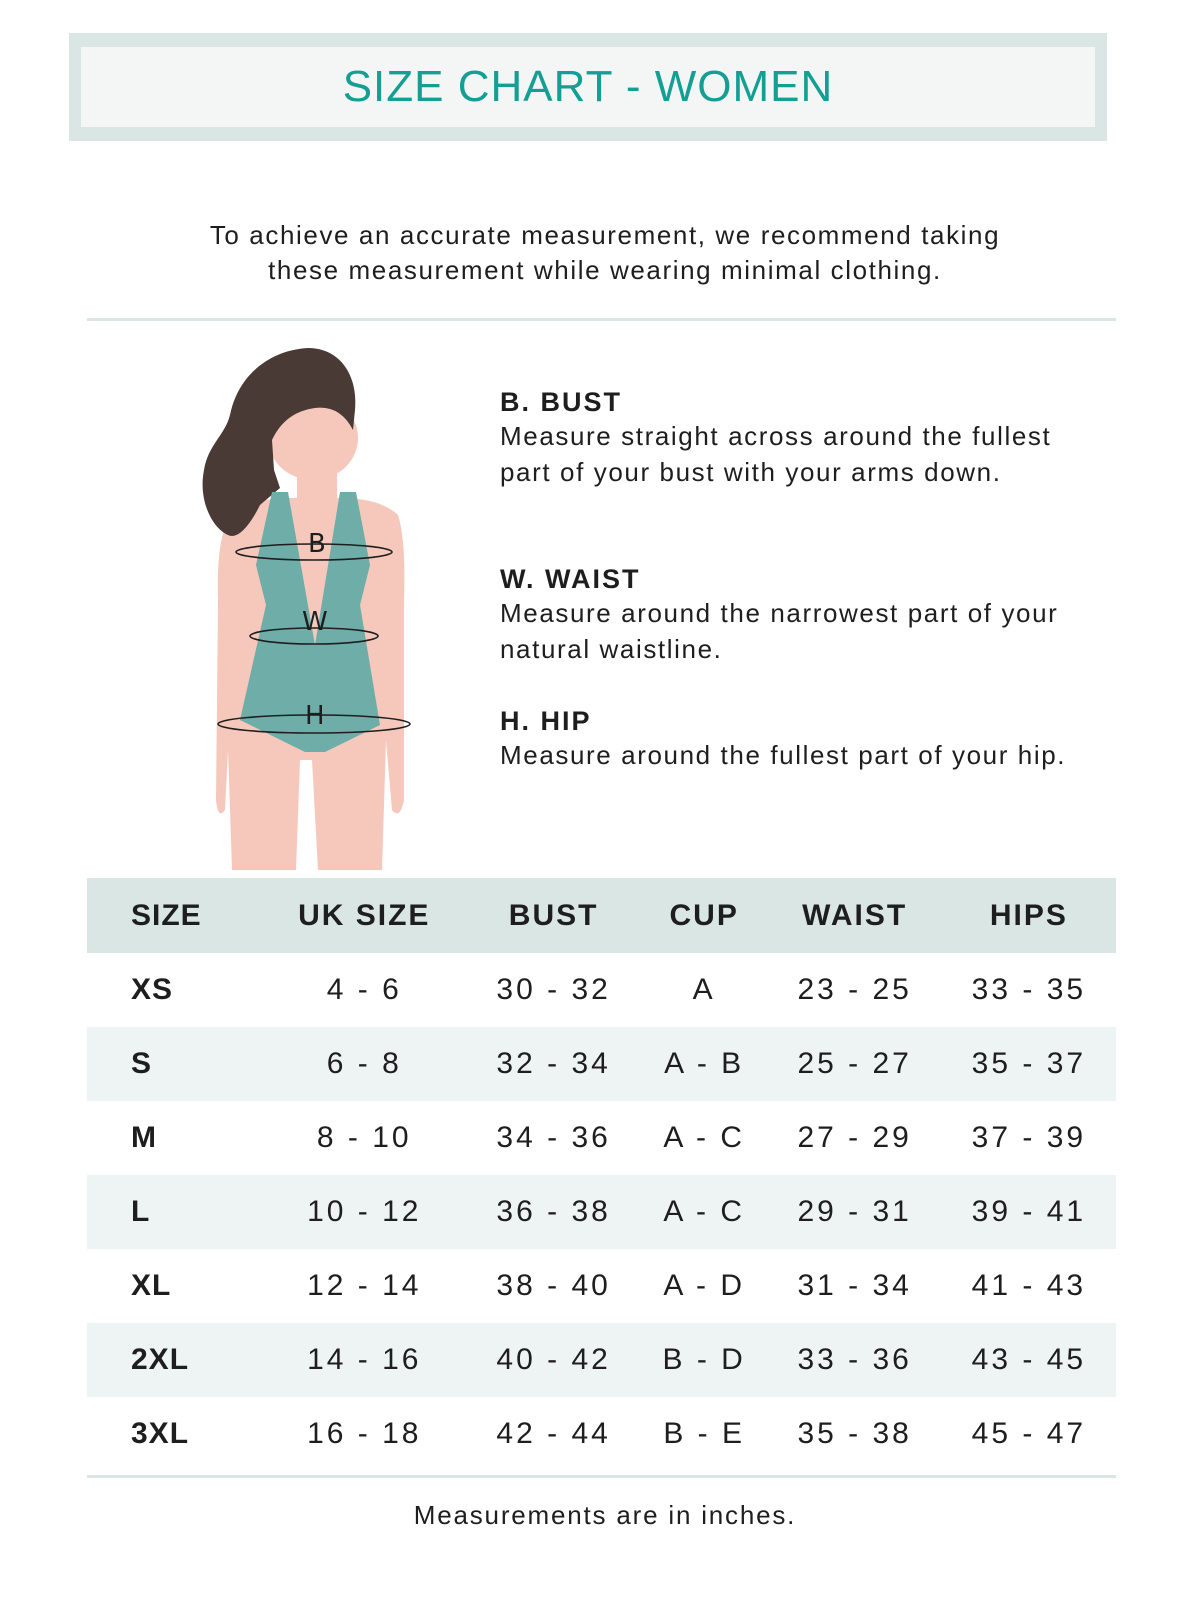 Image resolution: width=1200 pixels, height=1600 pixels. I want to click on table-cell: 42 - 44, so click(553, 1433).